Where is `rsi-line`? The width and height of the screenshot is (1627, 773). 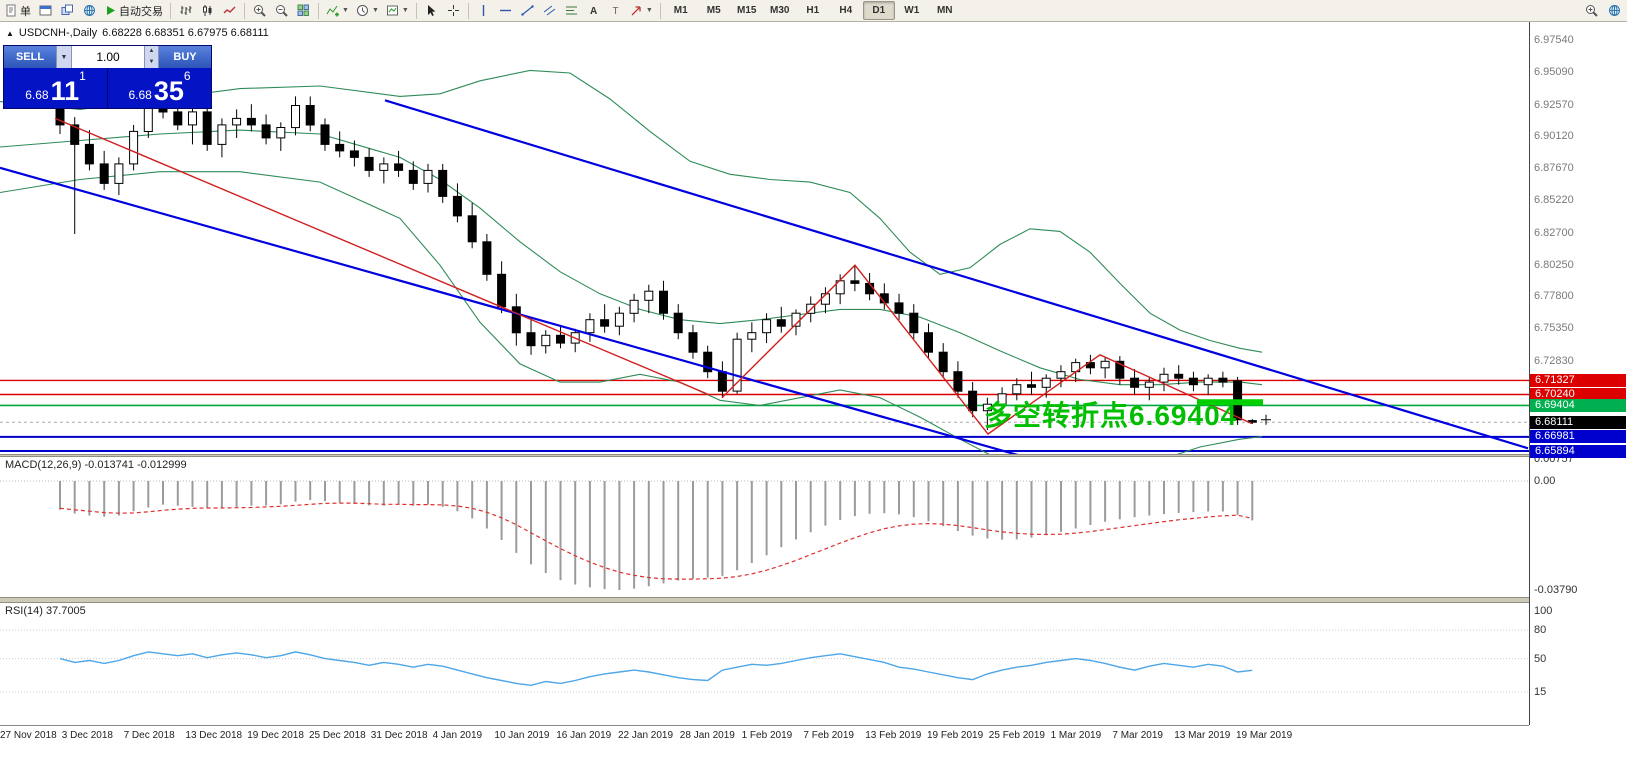
rsi-line is located at coordinates (656, 669).